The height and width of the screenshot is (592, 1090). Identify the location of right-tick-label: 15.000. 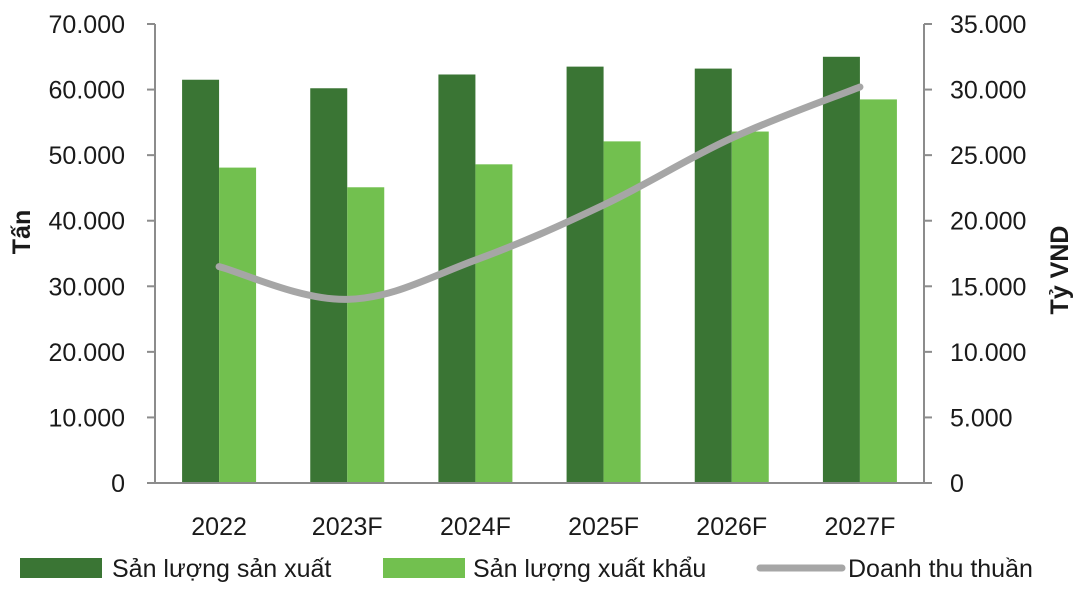
(988, 287).